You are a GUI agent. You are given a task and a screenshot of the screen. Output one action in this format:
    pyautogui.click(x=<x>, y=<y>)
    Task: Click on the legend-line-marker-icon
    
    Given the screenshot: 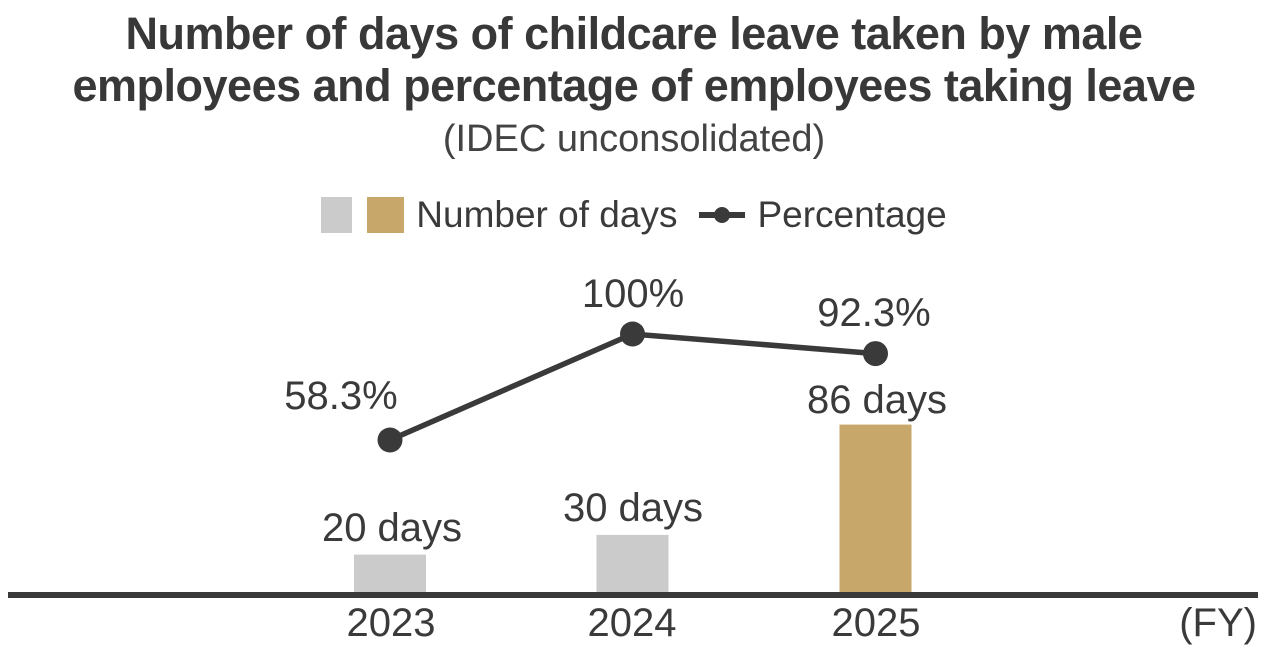 What is the action you would take?
    pyautogui.click(x=722, y=215)
    